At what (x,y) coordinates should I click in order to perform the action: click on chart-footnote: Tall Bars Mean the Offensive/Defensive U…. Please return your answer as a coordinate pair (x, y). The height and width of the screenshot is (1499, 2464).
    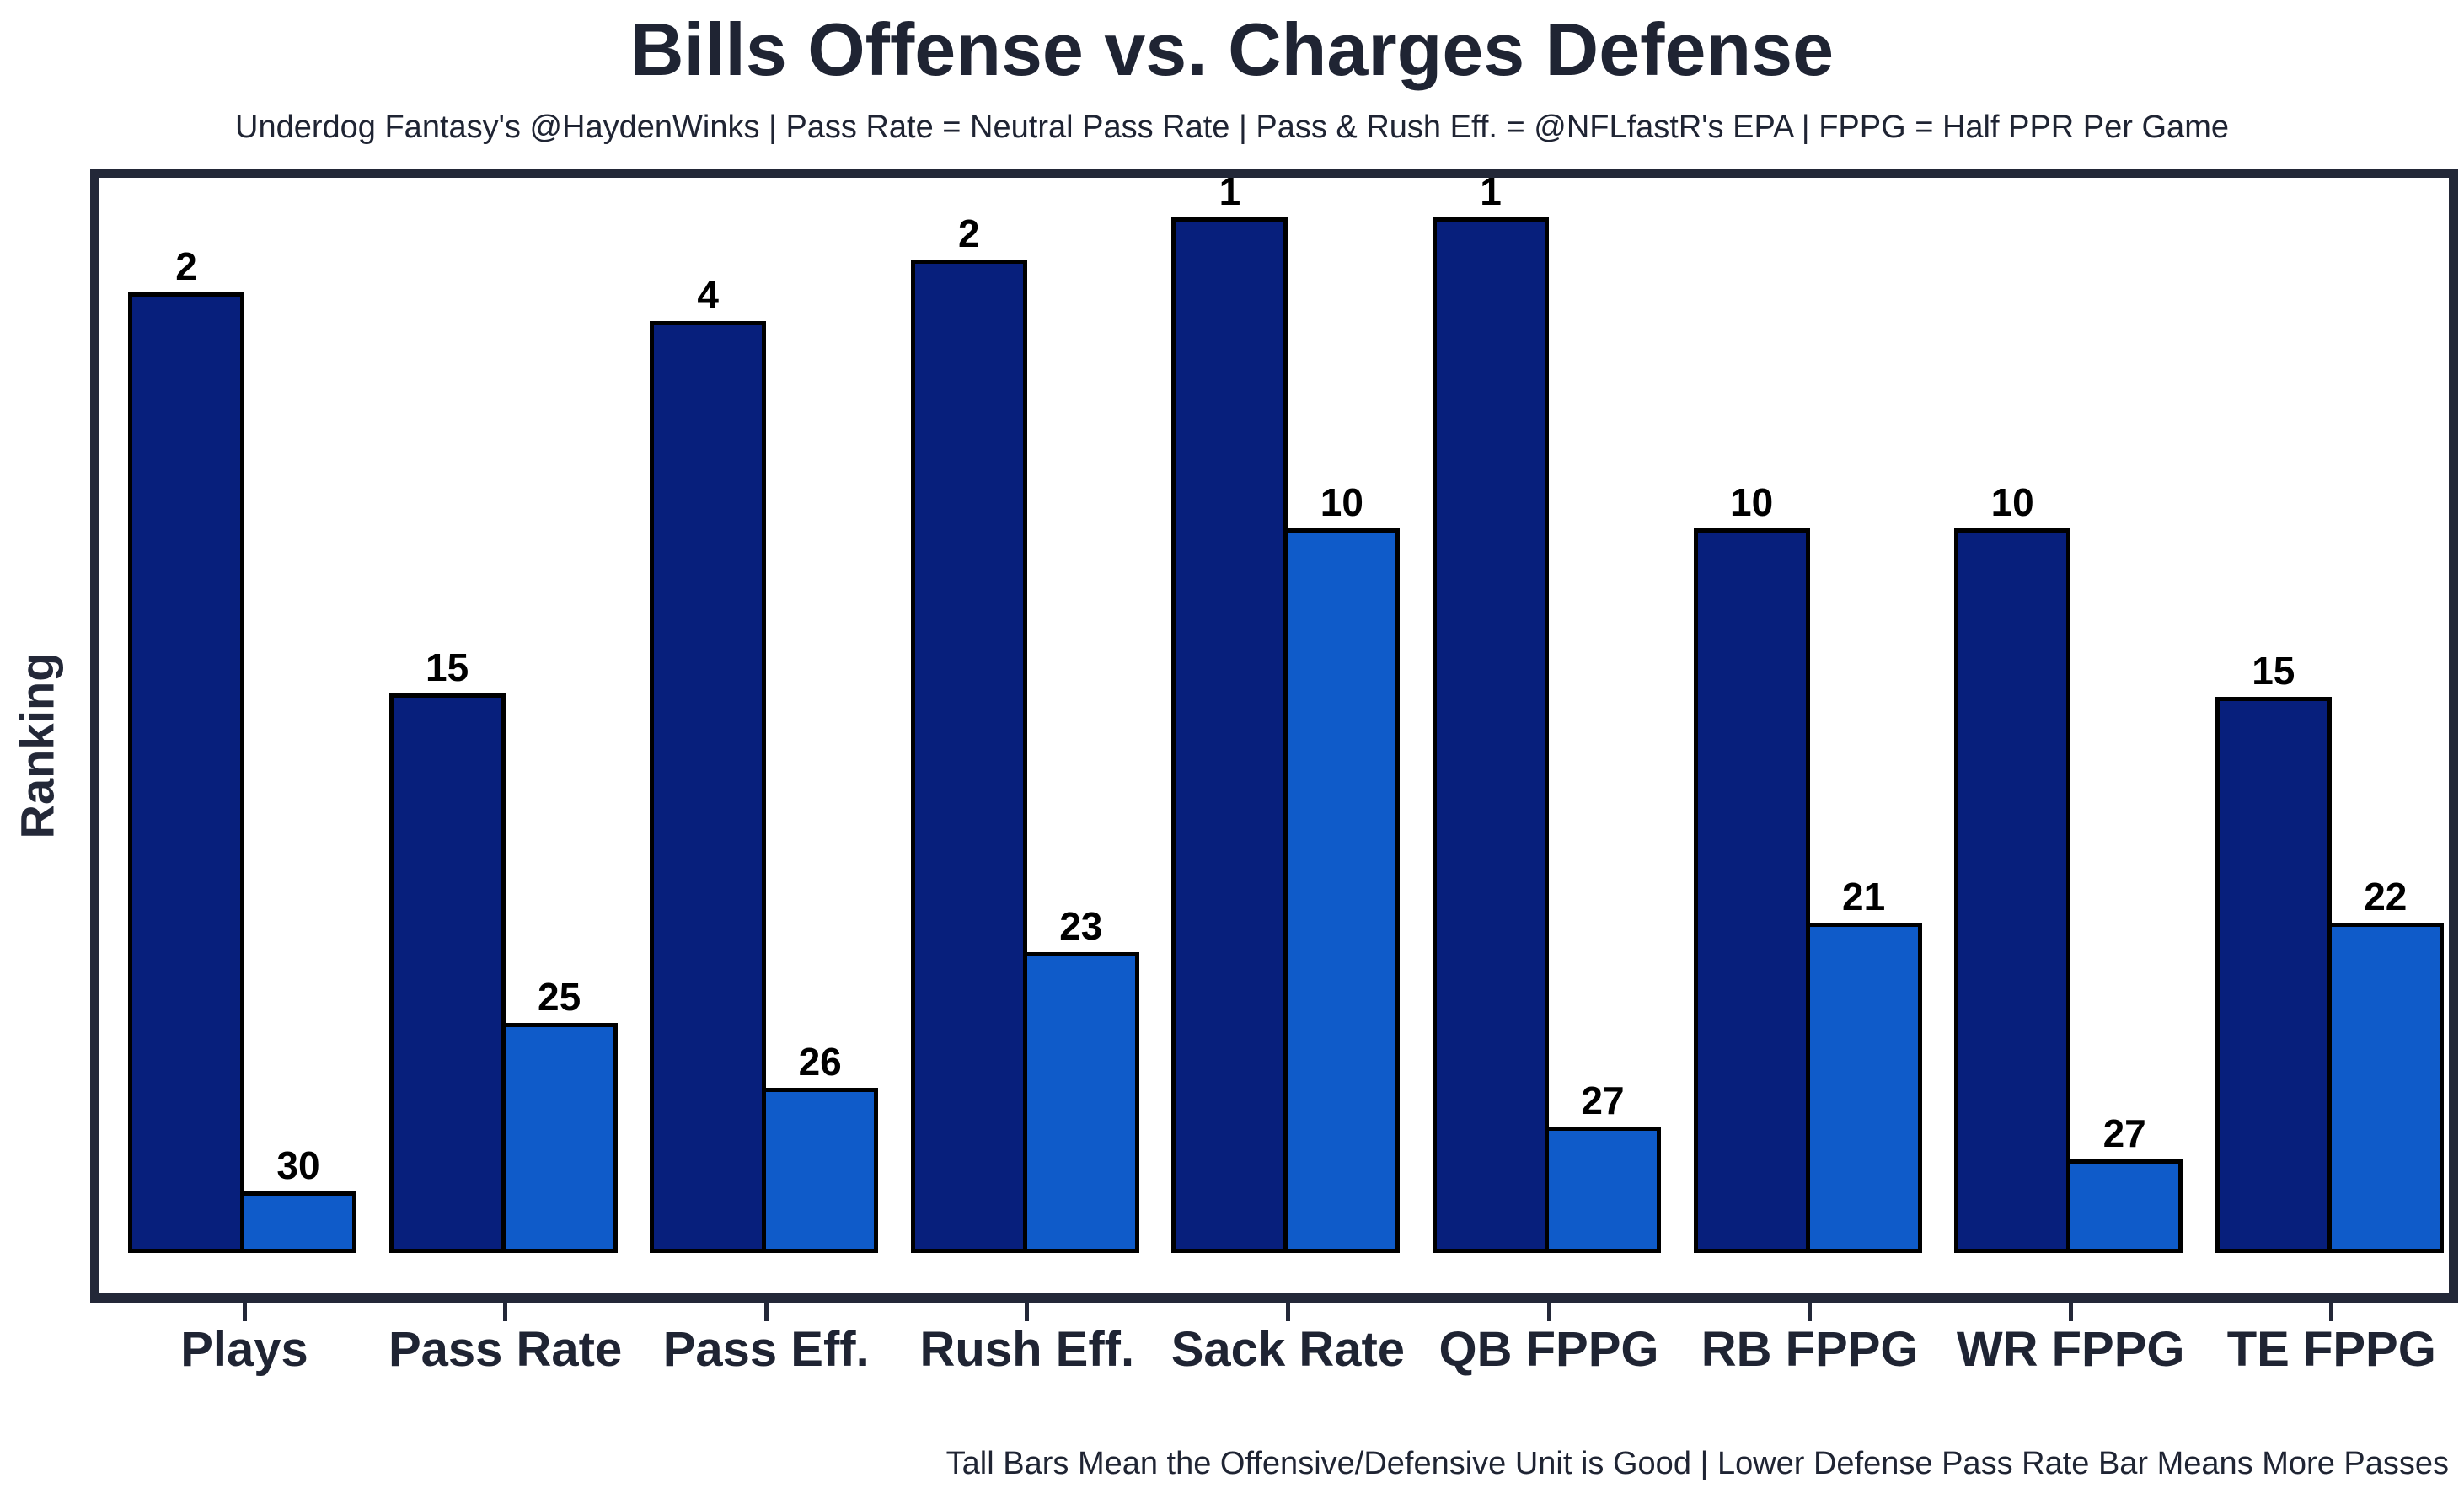
    Looking at the image, I should click on (1697, 1463).